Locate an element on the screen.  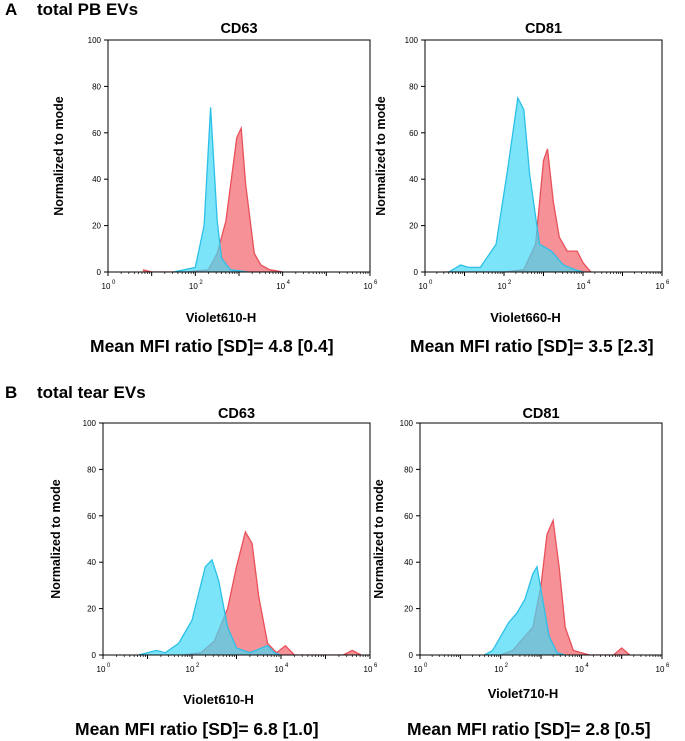
panel-letter-b: B is located at coordinates (11, 392).